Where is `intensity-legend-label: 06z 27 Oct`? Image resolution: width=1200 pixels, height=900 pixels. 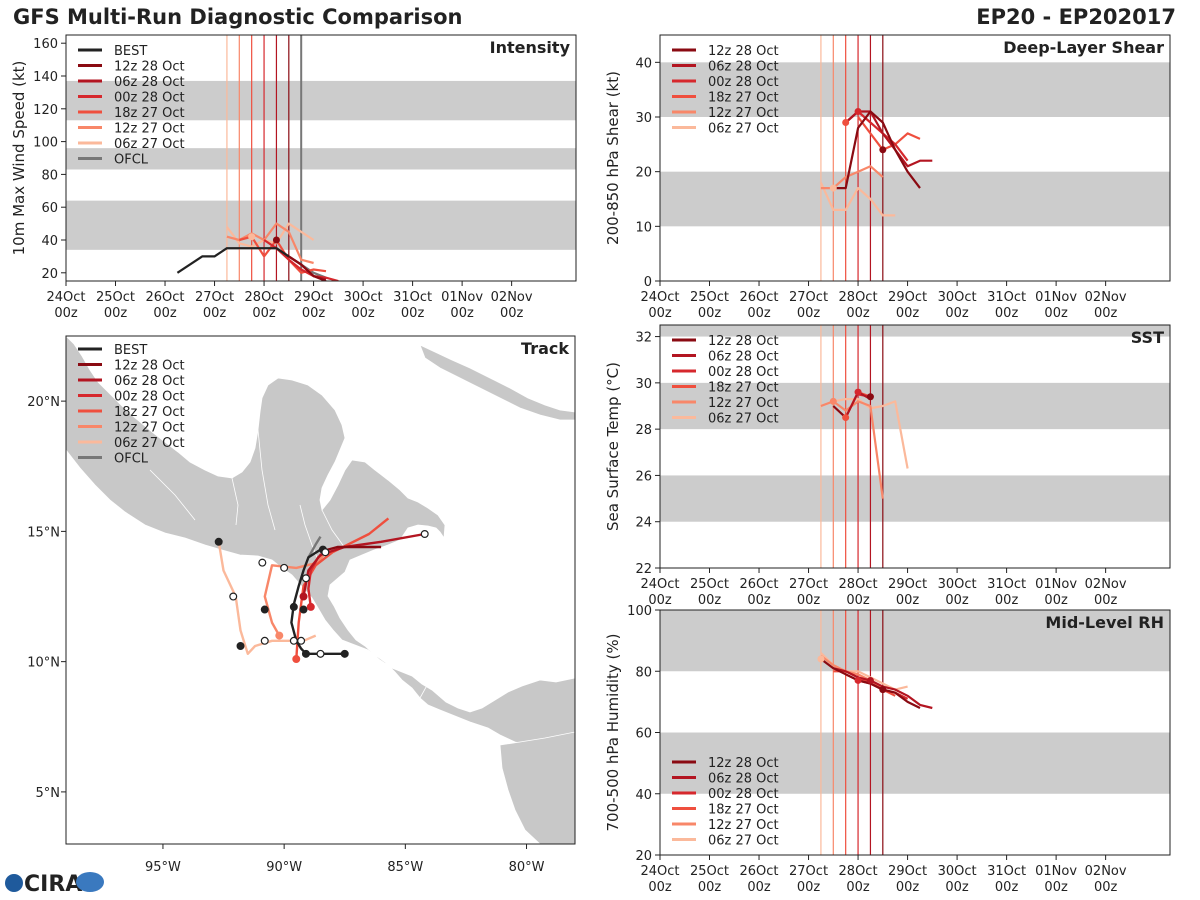
intensity-legend-label: 06z 27 Oct is located at coordinates (149, 144).